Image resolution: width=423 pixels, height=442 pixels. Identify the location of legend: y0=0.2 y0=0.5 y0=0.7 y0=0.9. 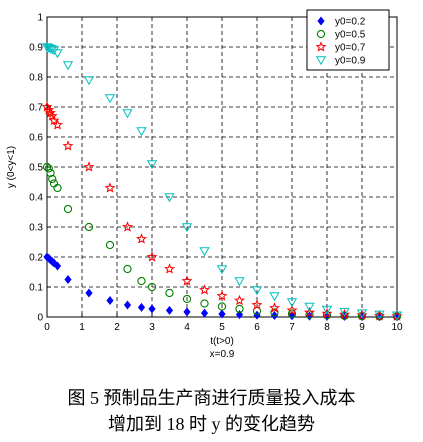
(348, 40).